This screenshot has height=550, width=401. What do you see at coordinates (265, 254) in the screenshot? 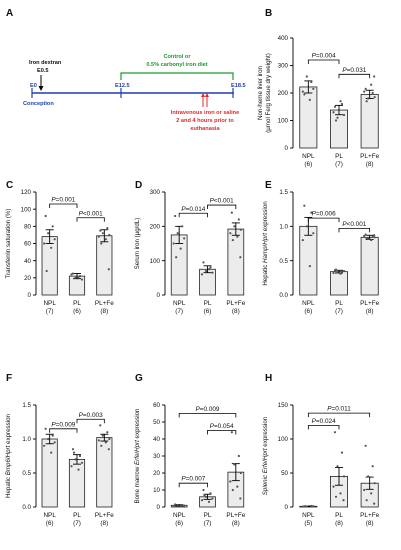
I see `y-axis-label-part: Hamp` at bounding box center [265, 254].